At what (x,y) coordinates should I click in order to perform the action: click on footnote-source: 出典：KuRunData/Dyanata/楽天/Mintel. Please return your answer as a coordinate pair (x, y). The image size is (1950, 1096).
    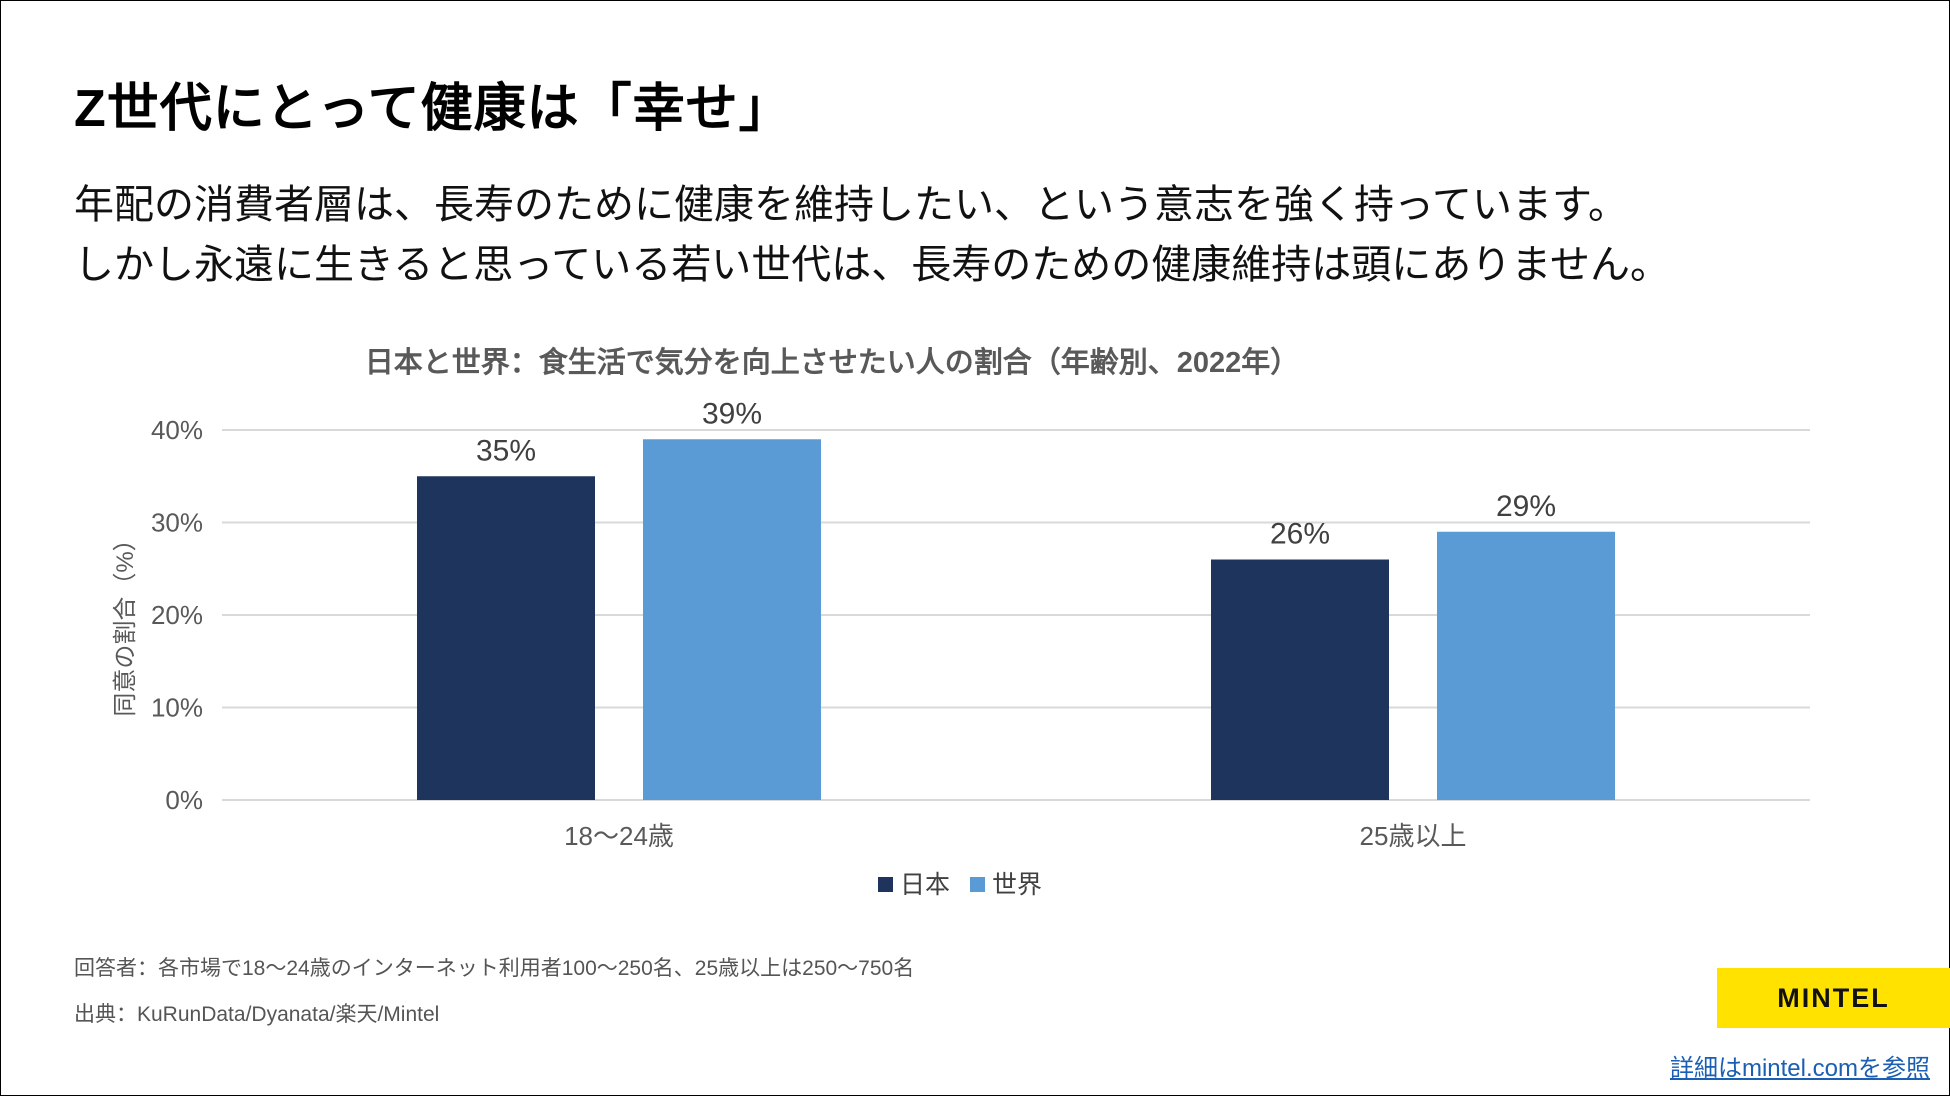
    Looking at the image, I should click on (257, 1014).